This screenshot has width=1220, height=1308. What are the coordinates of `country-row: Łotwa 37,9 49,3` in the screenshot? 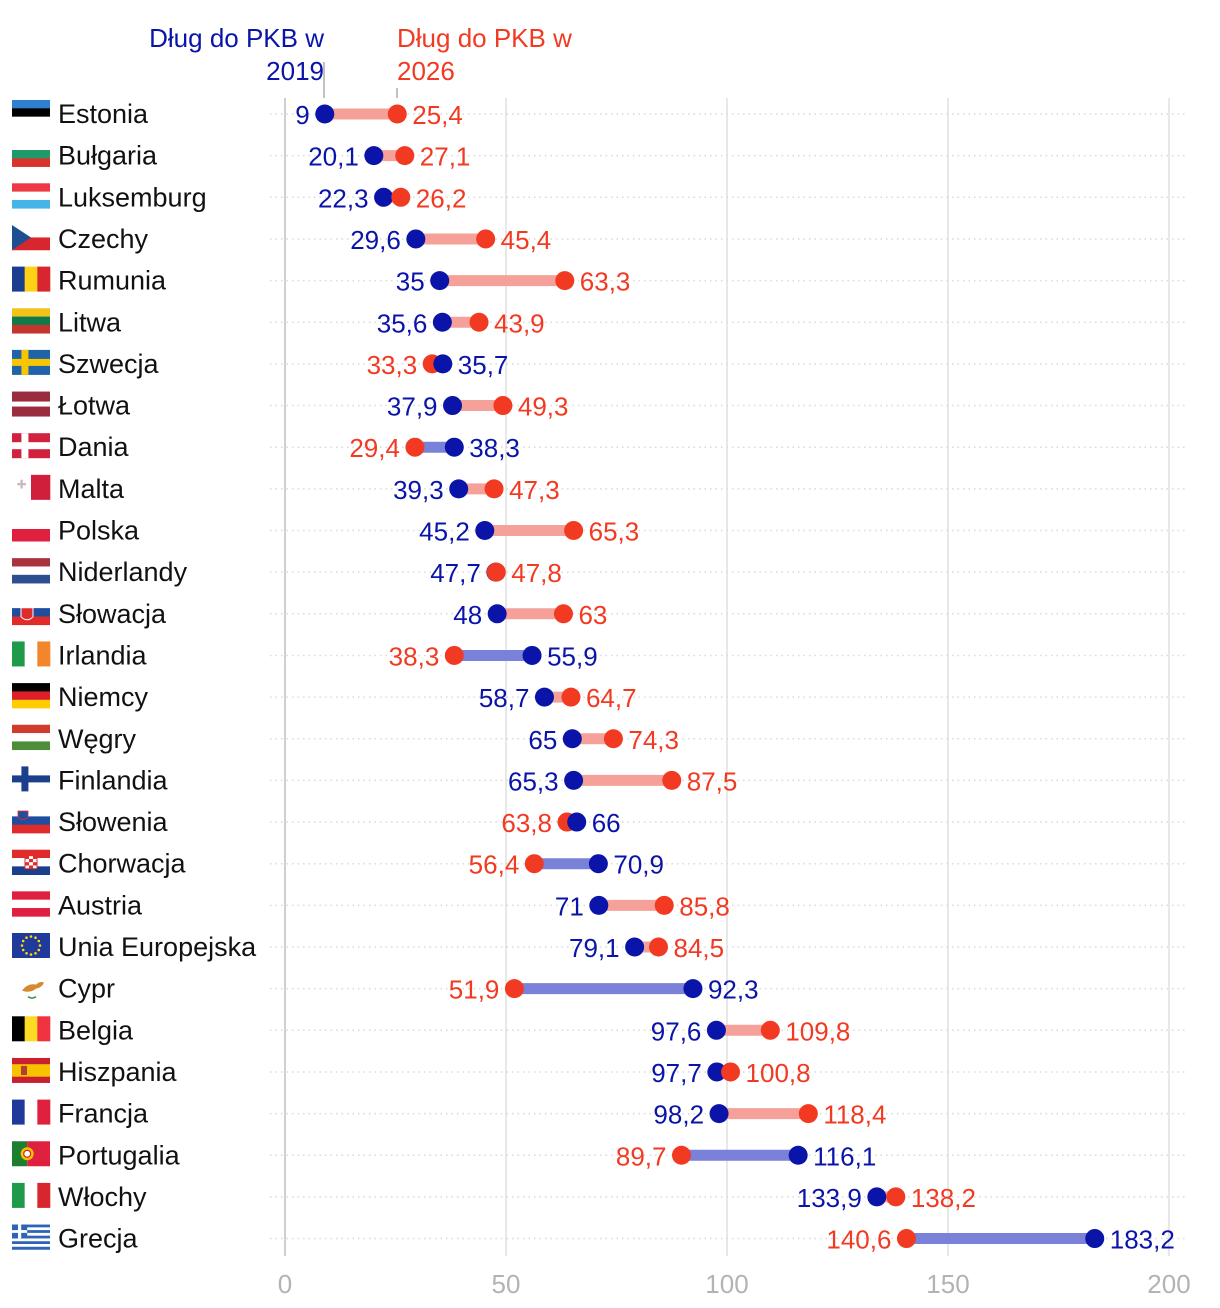 It's located at (600, 406).